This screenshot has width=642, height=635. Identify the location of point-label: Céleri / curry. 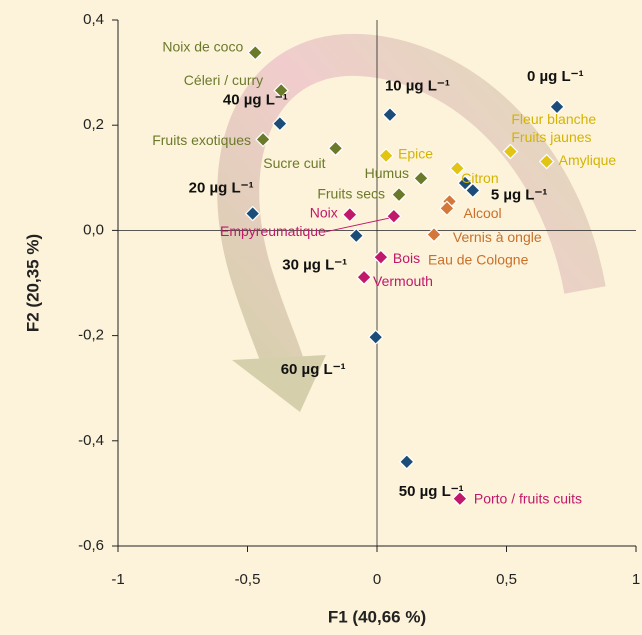
(223, 80).